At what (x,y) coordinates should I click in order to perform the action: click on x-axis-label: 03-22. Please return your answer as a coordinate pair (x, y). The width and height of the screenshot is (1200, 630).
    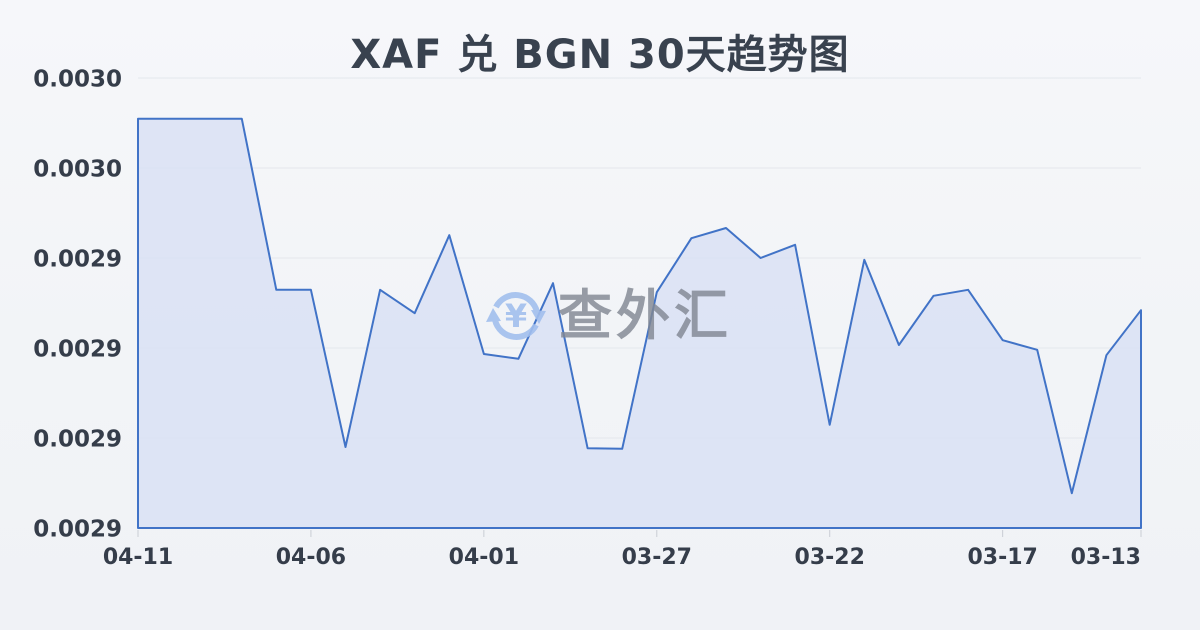
    Looking at the image, I should click on (830, 557).